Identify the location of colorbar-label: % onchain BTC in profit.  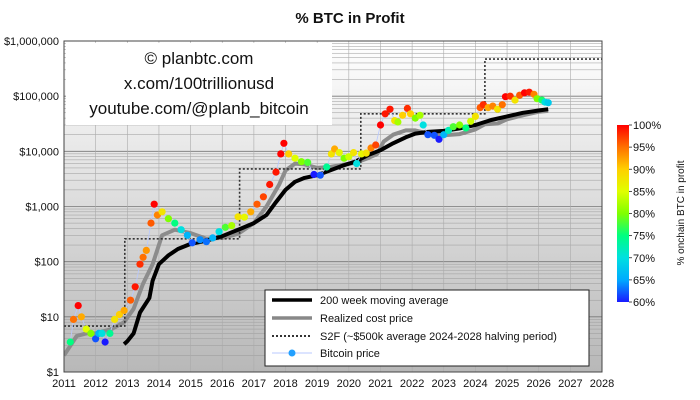
(681, 212).